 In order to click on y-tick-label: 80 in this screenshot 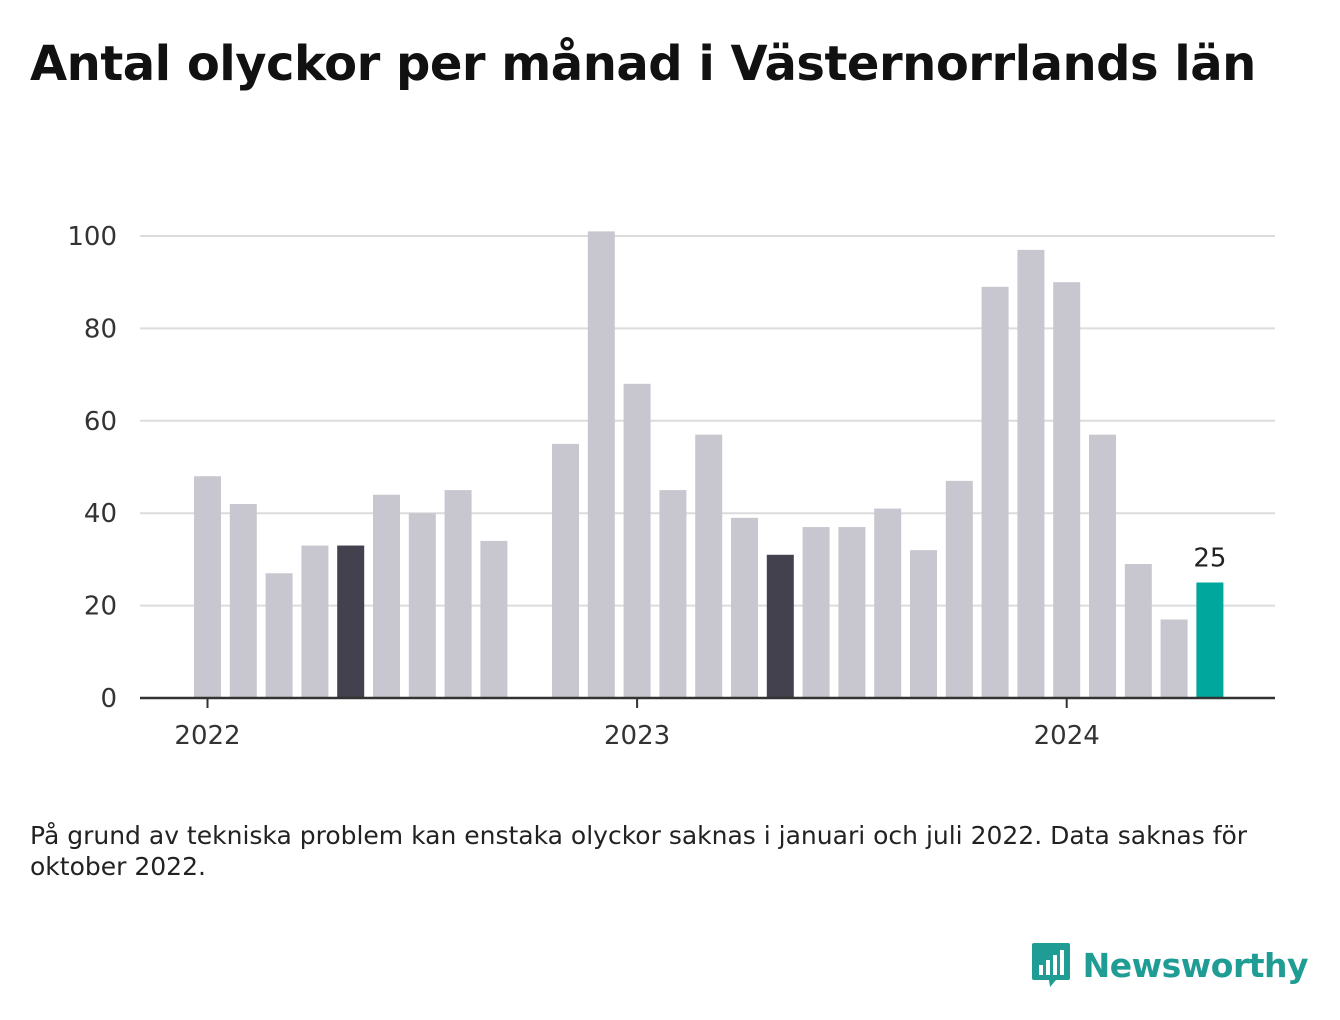, I will do `click(100, 329)`.